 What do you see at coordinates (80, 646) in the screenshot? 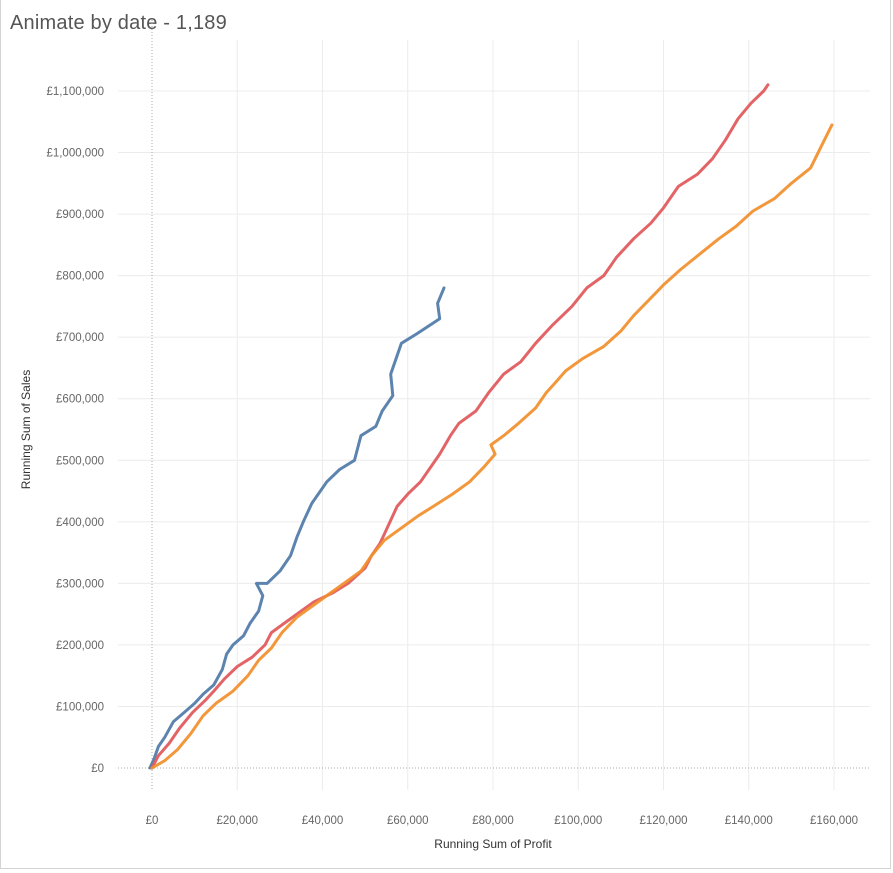
I see `y-tick-label: £200,000` at bounding box center [80, 646].